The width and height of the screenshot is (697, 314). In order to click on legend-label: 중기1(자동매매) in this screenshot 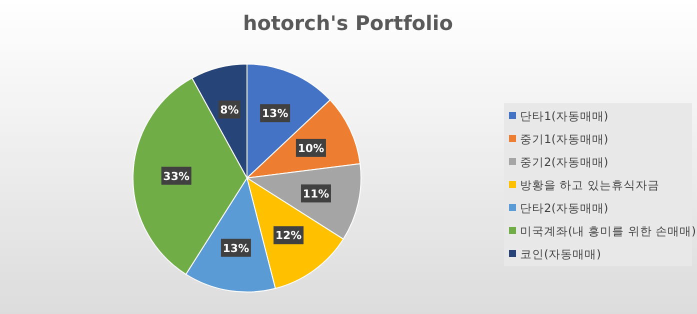, I will do `click(564, 139)`.